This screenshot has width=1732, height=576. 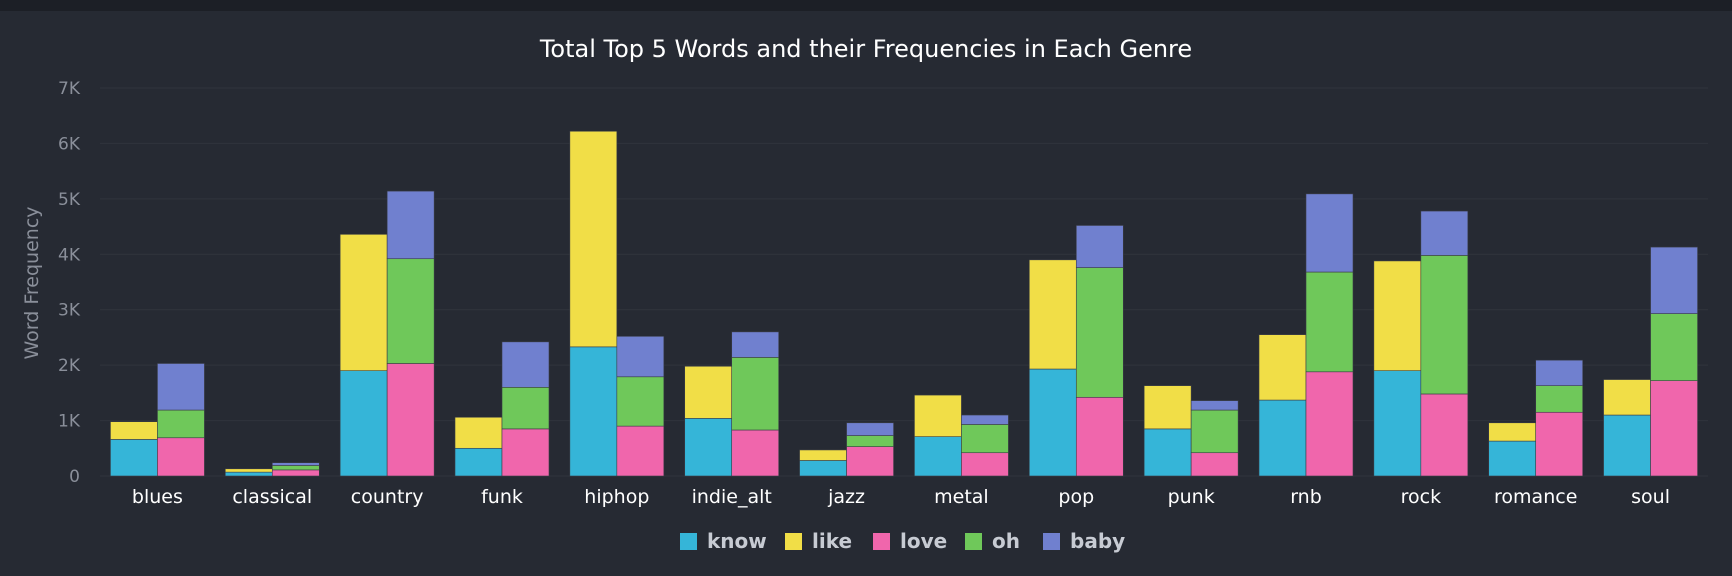 I want to click on bar-segment-know-metal, so click(x=938, y=456).